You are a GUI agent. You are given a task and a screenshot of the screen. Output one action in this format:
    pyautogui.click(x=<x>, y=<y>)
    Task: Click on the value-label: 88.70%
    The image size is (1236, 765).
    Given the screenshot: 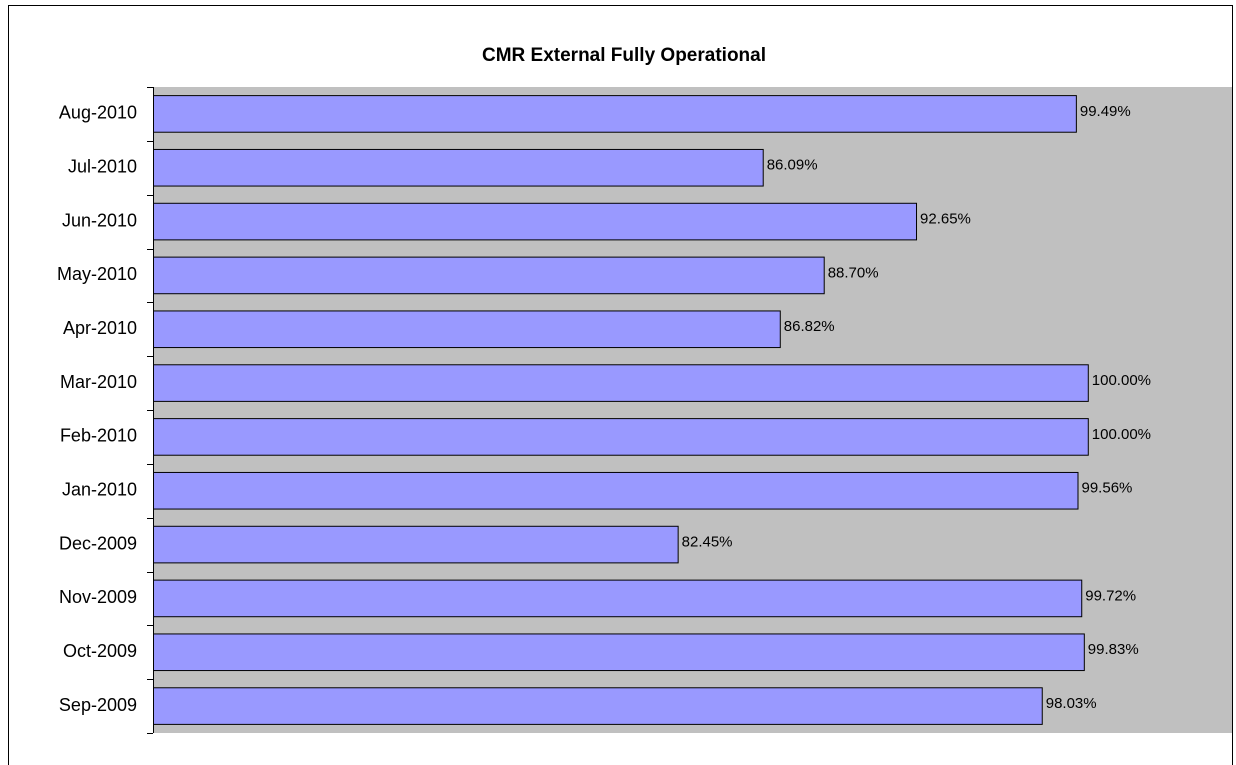 What is the action you would take?
    pyautogui.click(x=853, y=272)
    